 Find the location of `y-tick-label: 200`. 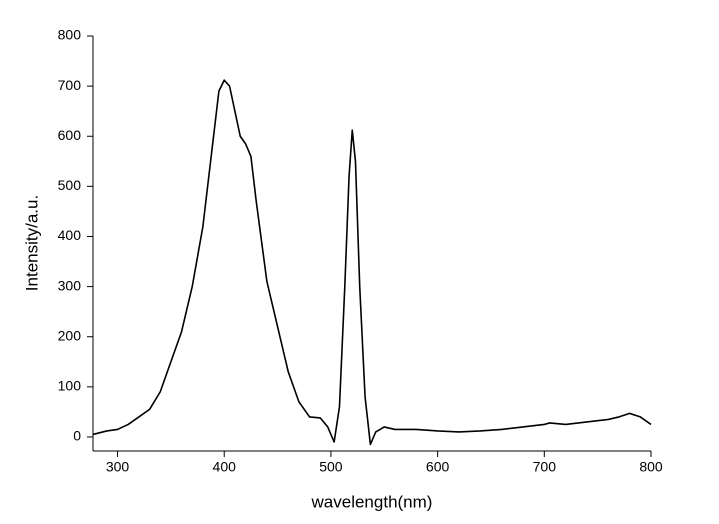

y-tick-label: 200 is located at coordinates (70, 335).